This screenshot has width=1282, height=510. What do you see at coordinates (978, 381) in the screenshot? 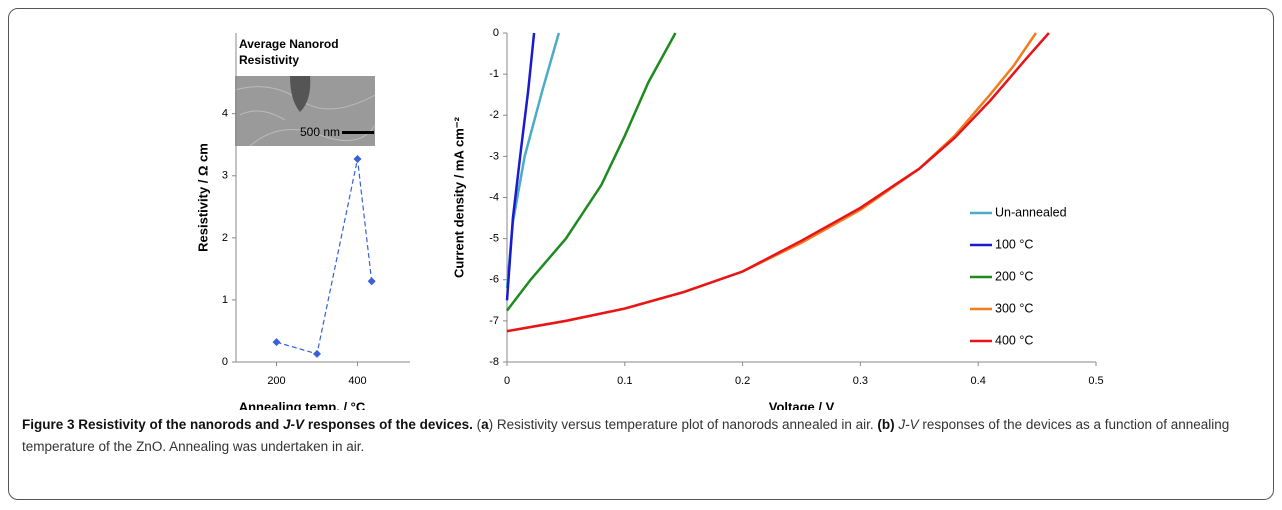
I see `x-tick-label: 0.4` at bounding box center [978, 381].